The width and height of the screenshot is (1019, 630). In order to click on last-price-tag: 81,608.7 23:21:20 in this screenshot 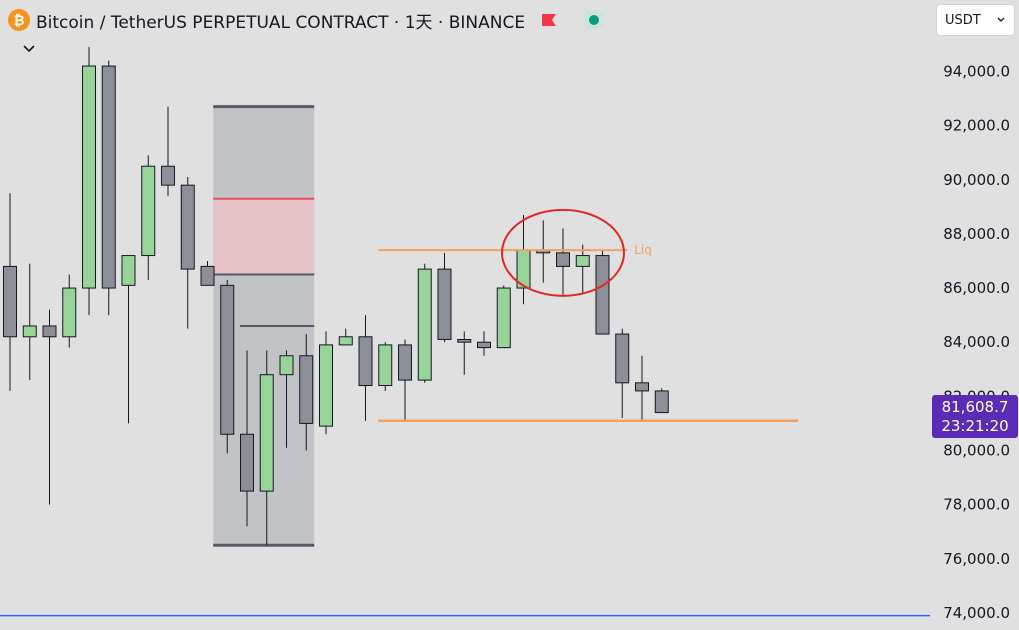, I will do `click(975, 416)`.